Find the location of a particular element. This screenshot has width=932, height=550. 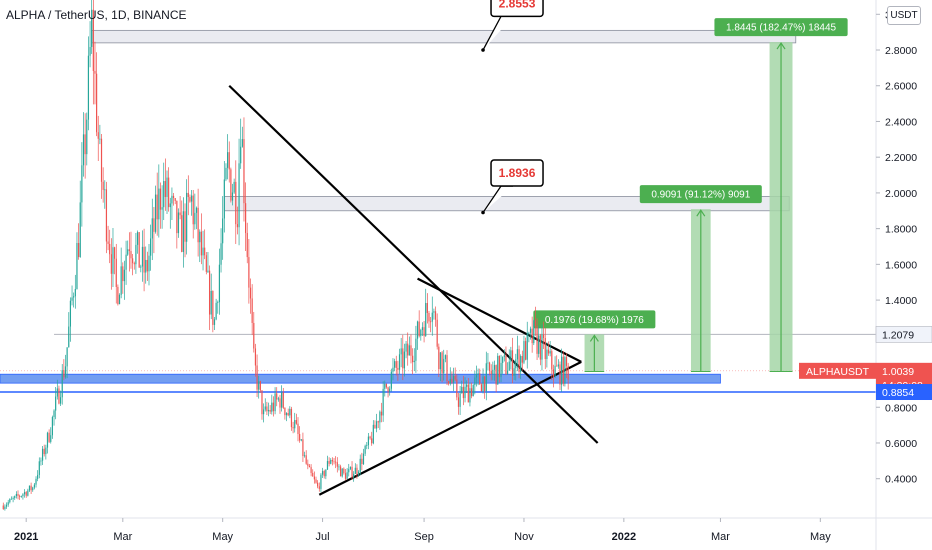

y-tick-label: 1.8000 is located at coordinates (901, 230).